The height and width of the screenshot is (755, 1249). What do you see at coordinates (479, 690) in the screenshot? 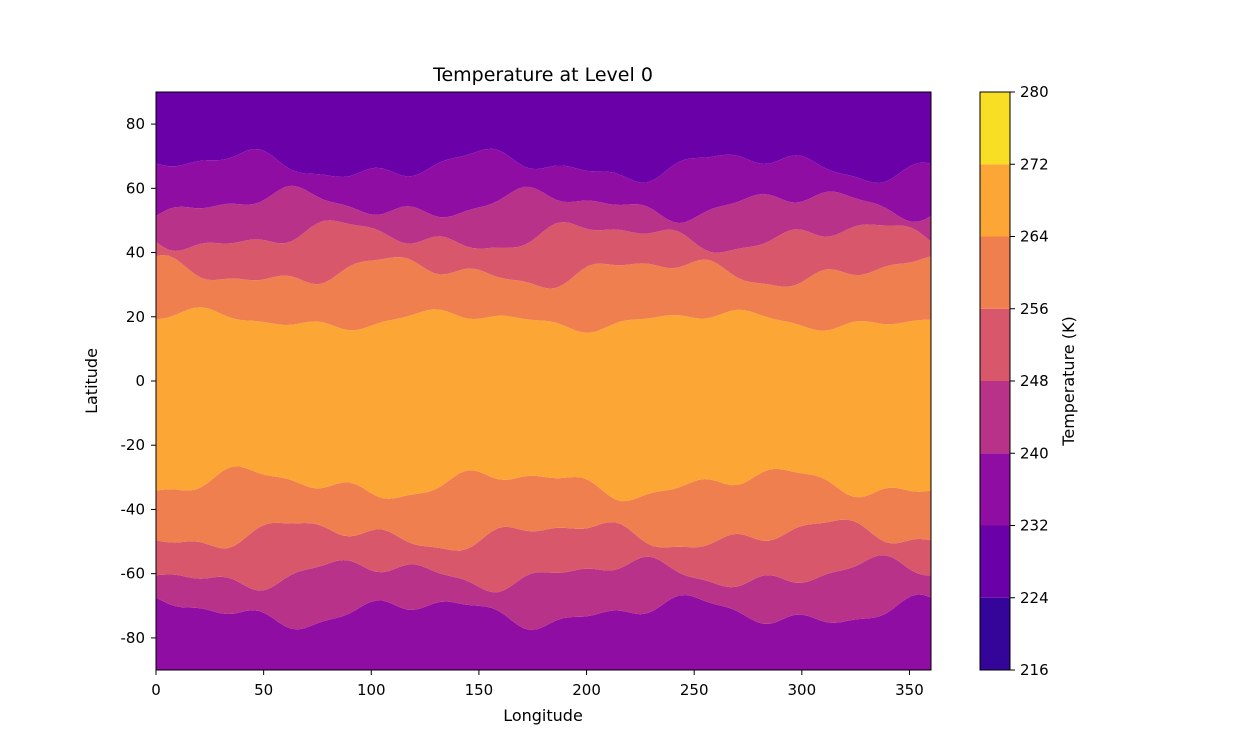
I see `x-tick-label: 150` at bounding box center [479, 690].